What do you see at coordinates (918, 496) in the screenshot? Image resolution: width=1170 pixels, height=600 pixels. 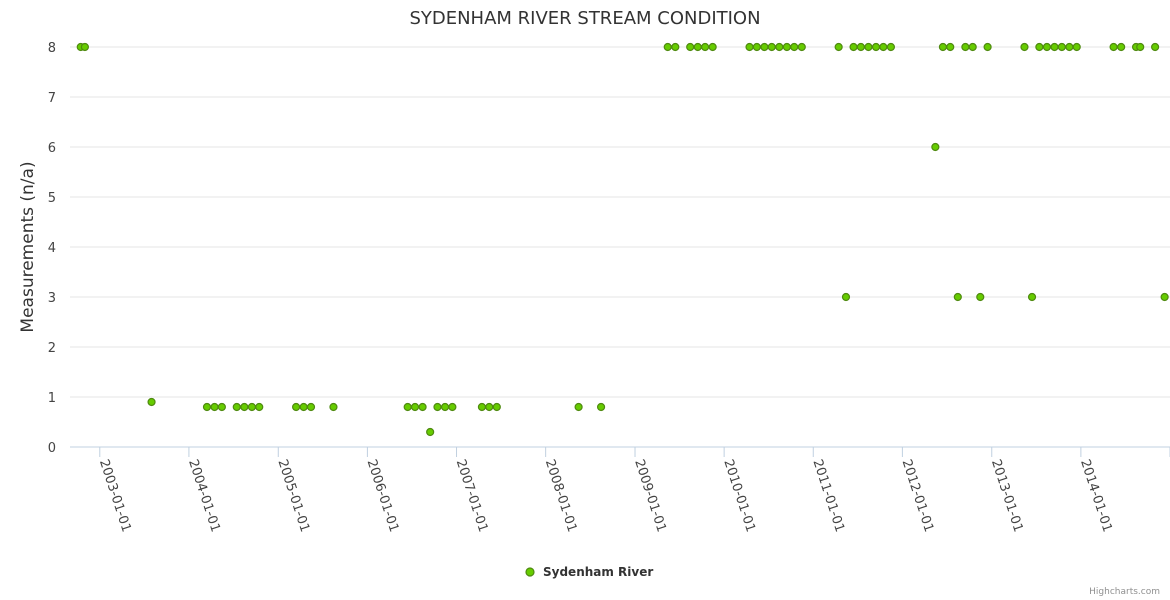 I see `x-tick-label: 2012-01-01` at bounding box center [918, 496].